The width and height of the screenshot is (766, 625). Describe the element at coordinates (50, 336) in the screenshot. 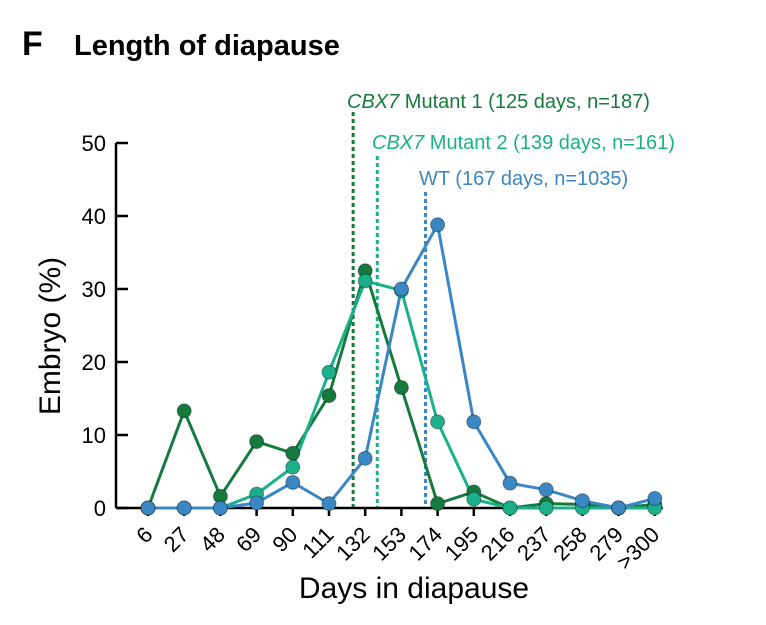

I see `y-axis-title: Embryo (%)` at that location.